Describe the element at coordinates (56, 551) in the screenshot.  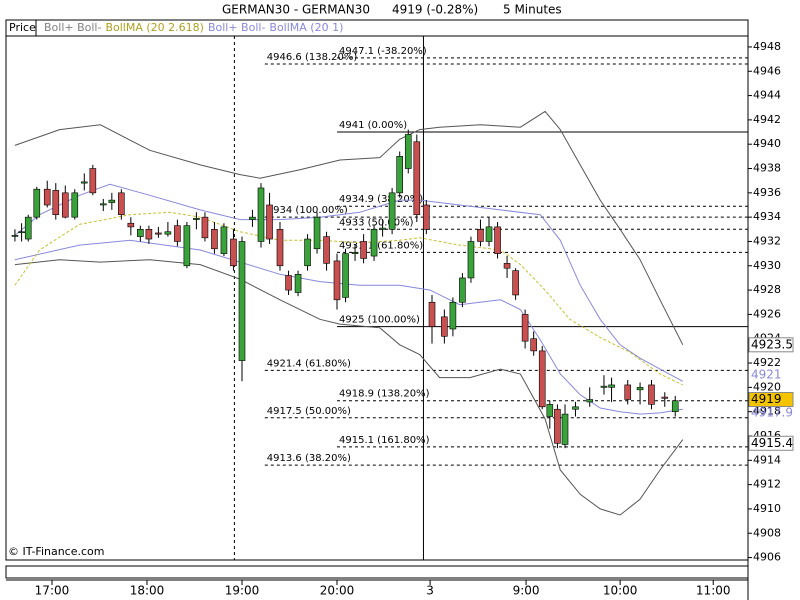
I see `watermark: © IT-Finance.com` at that location.